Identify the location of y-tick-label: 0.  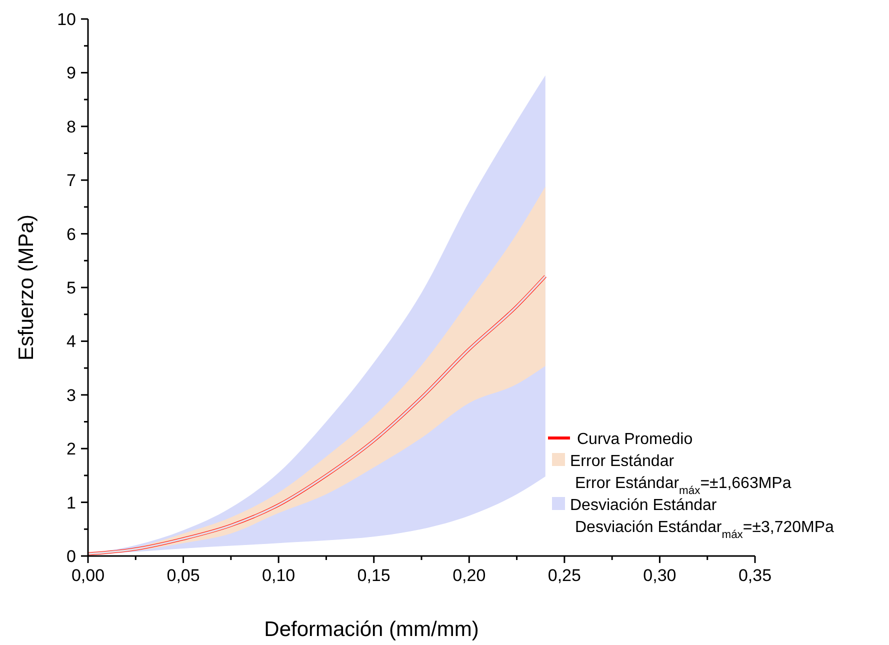
(71, 556).